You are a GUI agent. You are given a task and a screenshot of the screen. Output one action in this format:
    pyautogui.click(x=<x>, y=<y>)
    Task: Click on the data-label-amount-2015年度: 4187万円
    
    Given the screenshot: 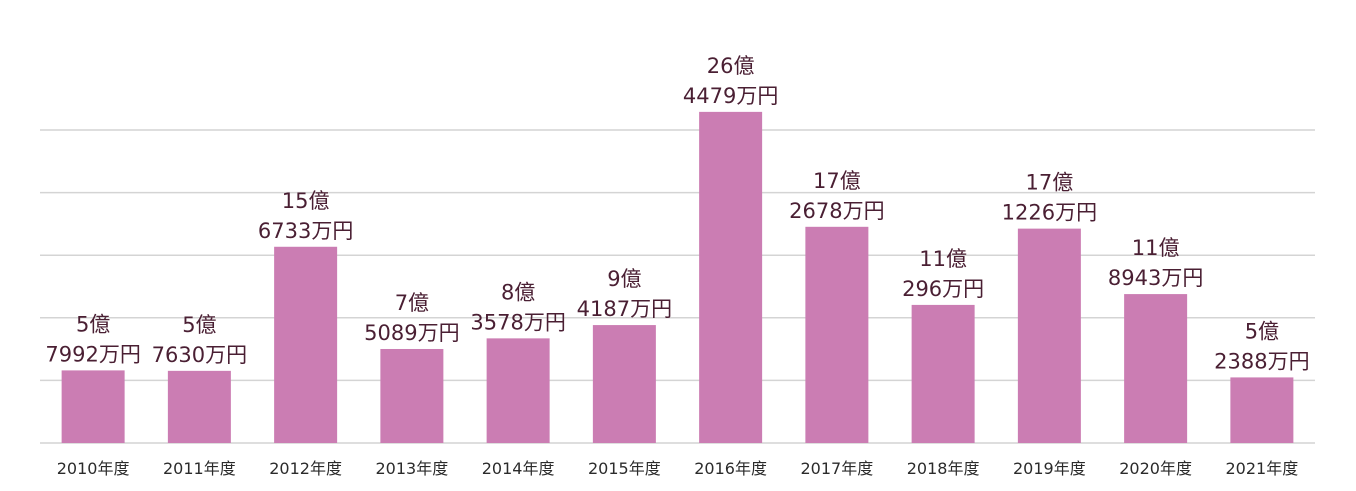 What is the action you would take?
    pyautogui.click(x=624, y=309)
    